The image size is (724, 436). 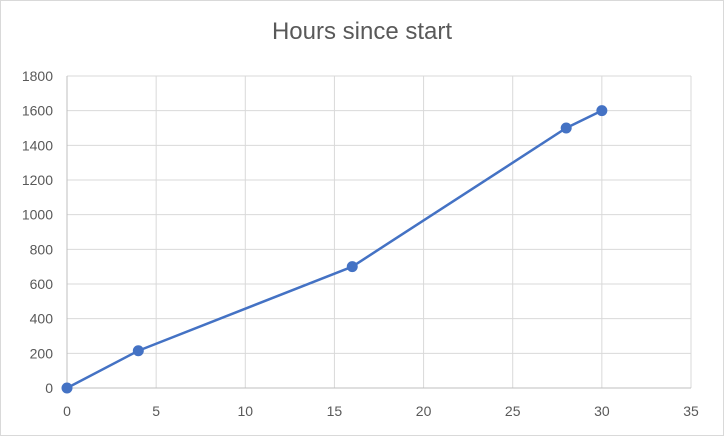 What do you see at coordinates (67, 411) in the screenshot?
I see `x-tick-label: 0` at bounding box center [67, 411].